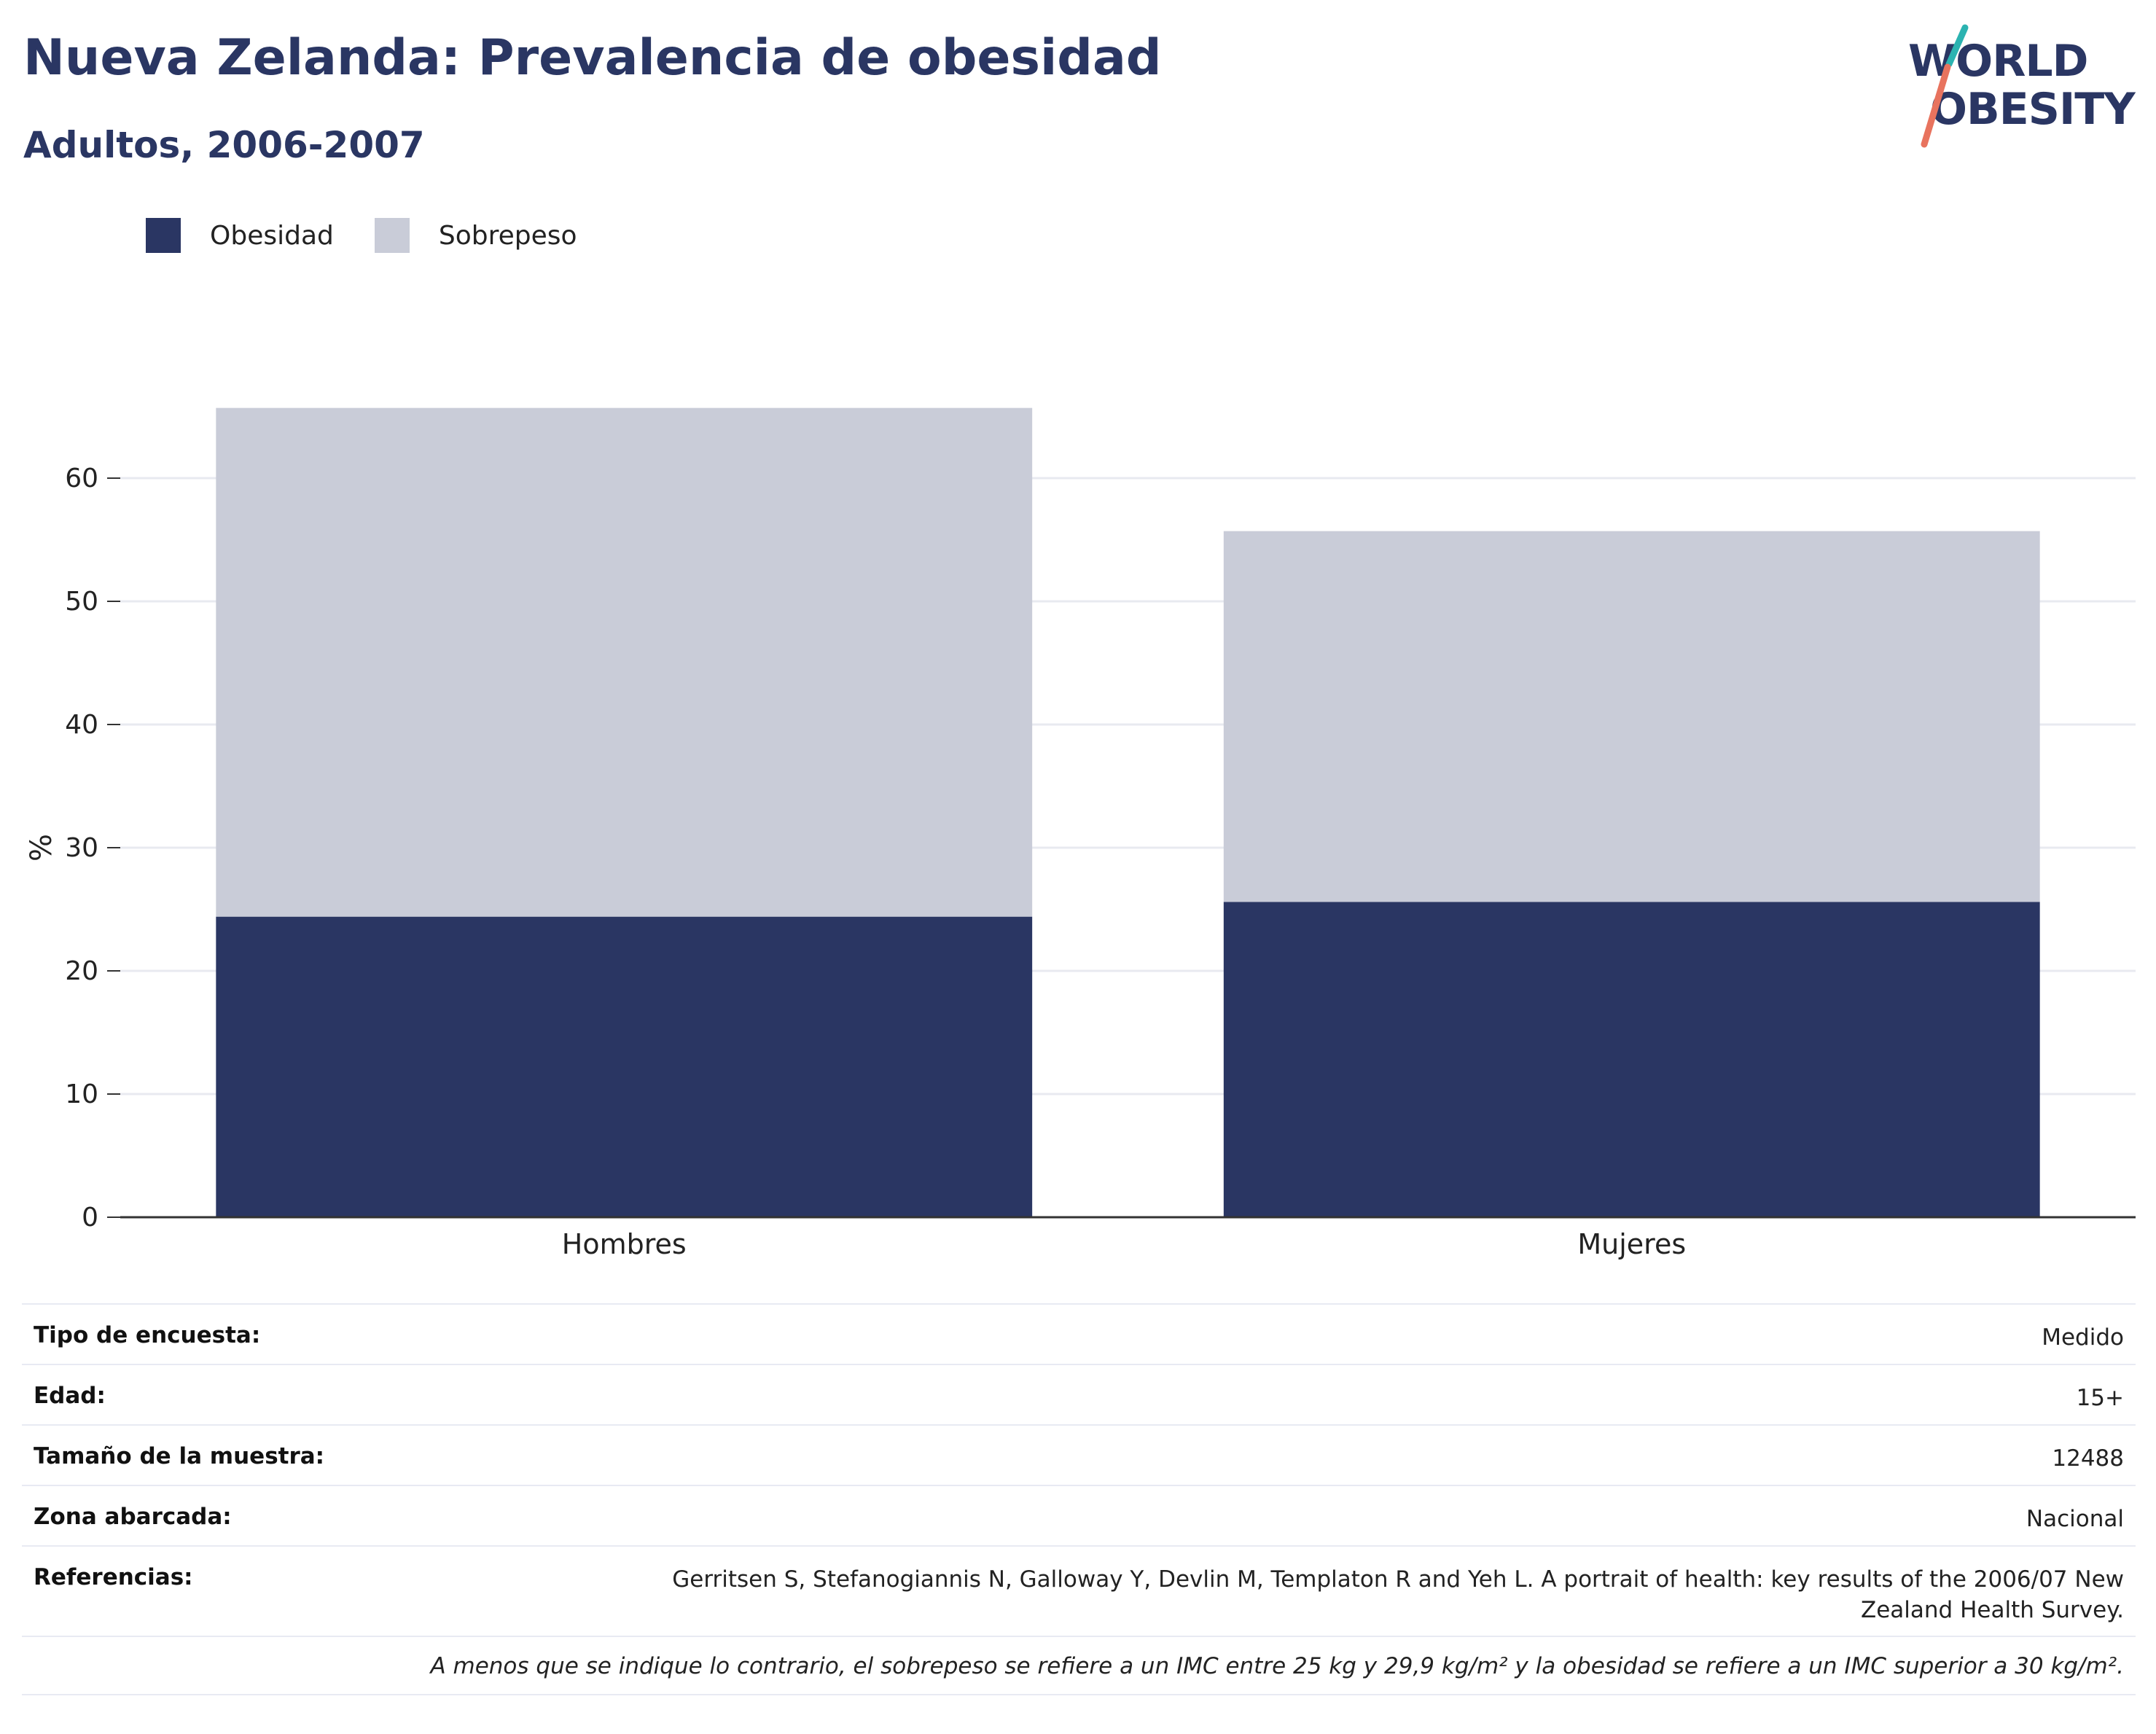 The height and width of the screenshot is (1734, 2156). I want to click on y-tick-label: 20, so click(81, 971).